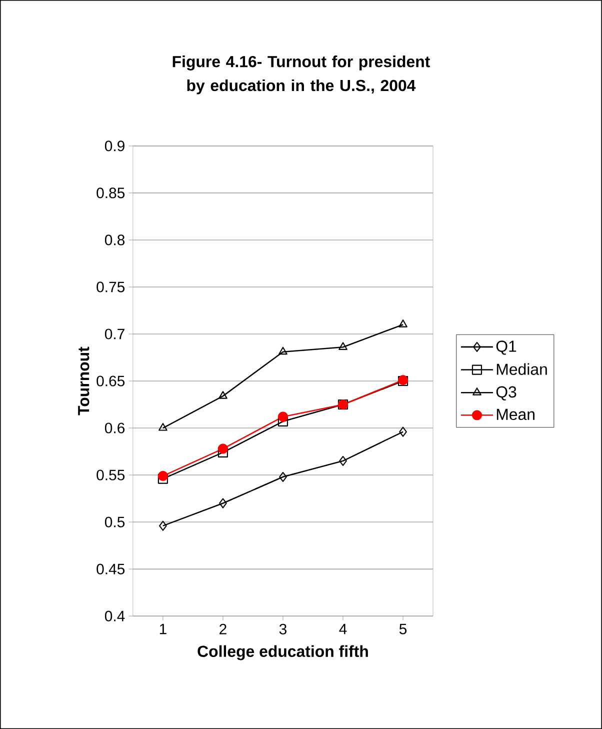 This screenshot has width=602, height=729. I want to click on legend-label: Median, so click(521, 369).